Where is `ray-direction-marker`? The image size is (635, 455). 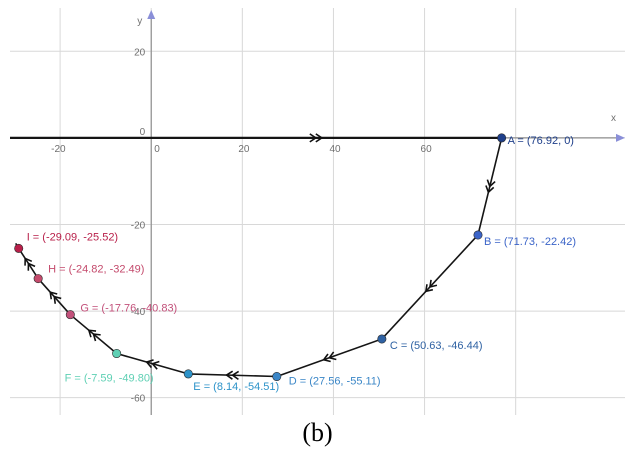
ray-direction-marker is located at coordinates (316, 138).